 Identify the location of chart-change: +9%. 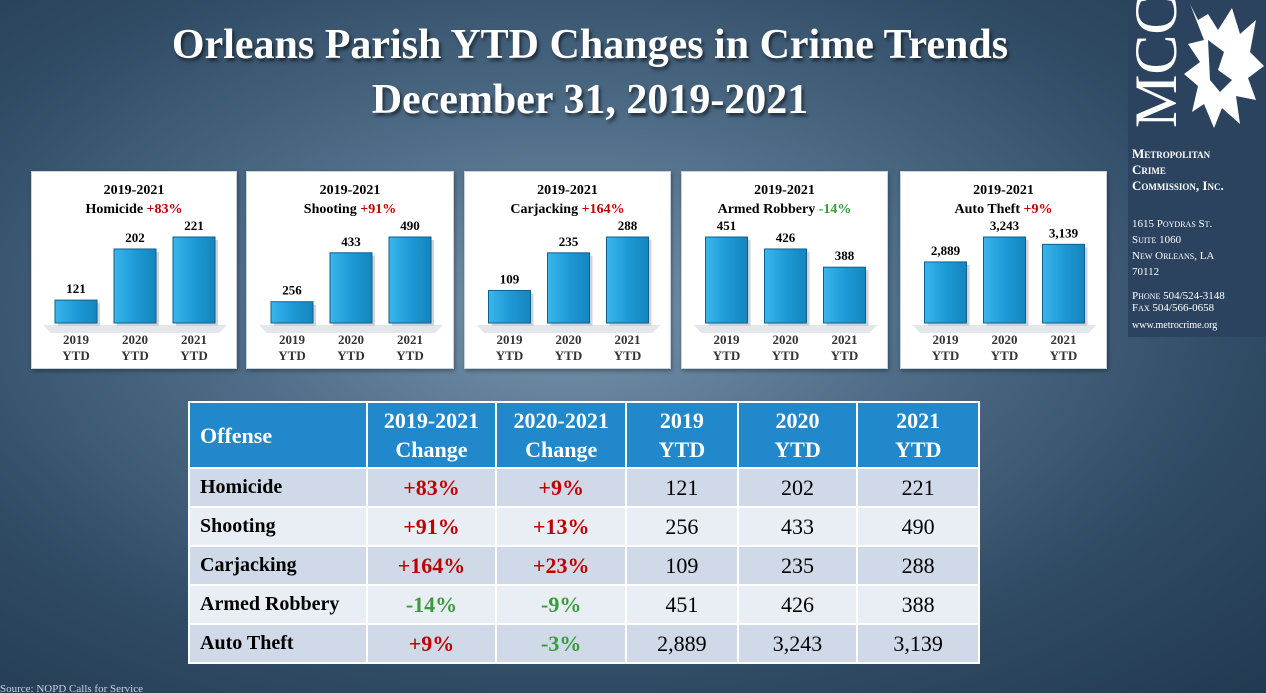
(1038, 209).